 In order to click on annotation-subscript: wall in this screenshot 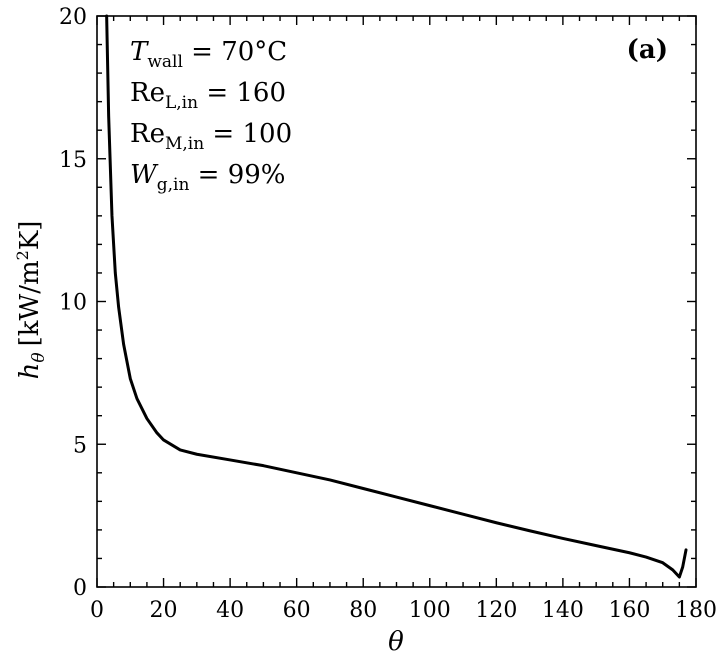, I will do `click(165, 62)`.